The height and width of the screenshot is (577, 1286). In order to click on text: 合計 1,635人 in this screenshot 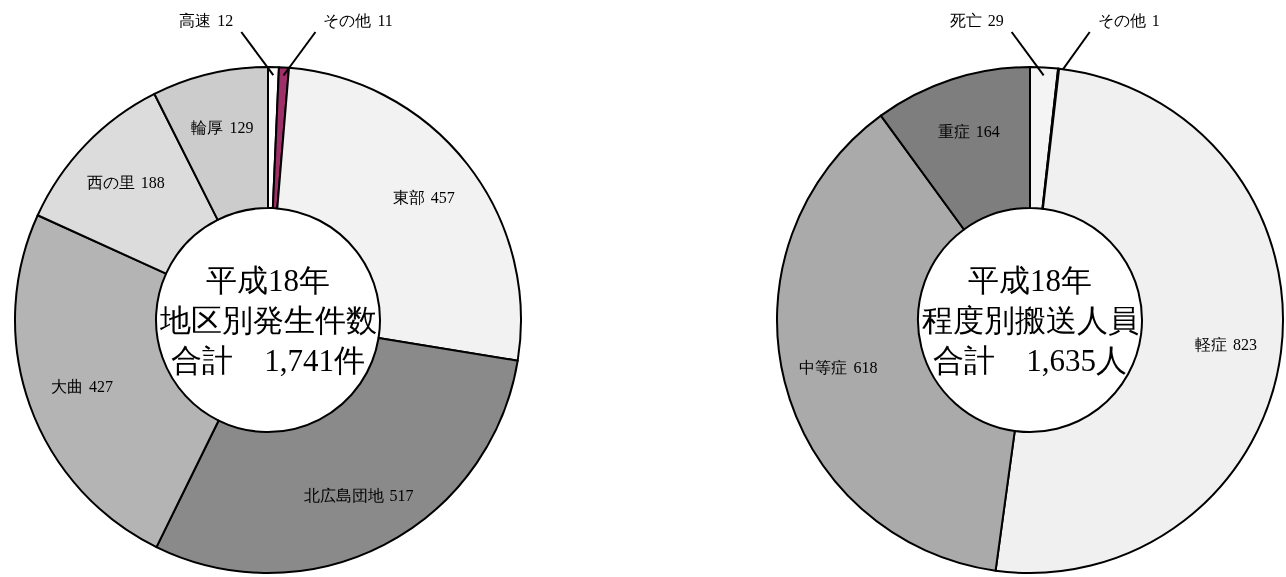, I will do `click(1030, 360)`.